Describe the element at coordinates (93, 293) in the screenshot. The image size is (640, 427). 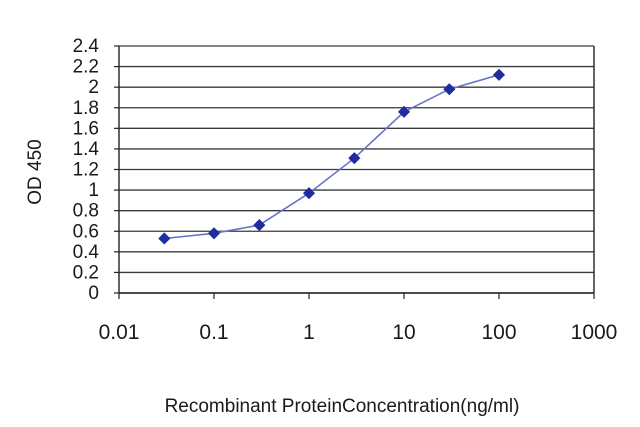
I see `y-tick-label: 0` at that location.